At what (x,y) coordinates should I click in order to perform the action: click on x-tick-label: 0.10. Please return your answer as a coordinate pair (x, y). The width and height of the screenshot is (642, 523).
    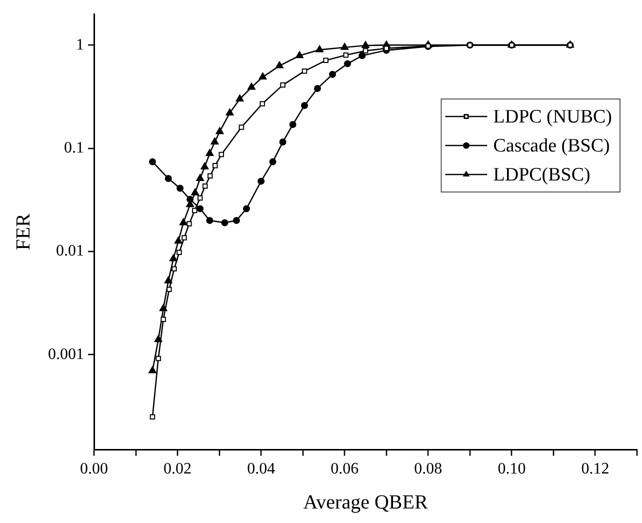
    Looking at the image, I should click on (512, 469).